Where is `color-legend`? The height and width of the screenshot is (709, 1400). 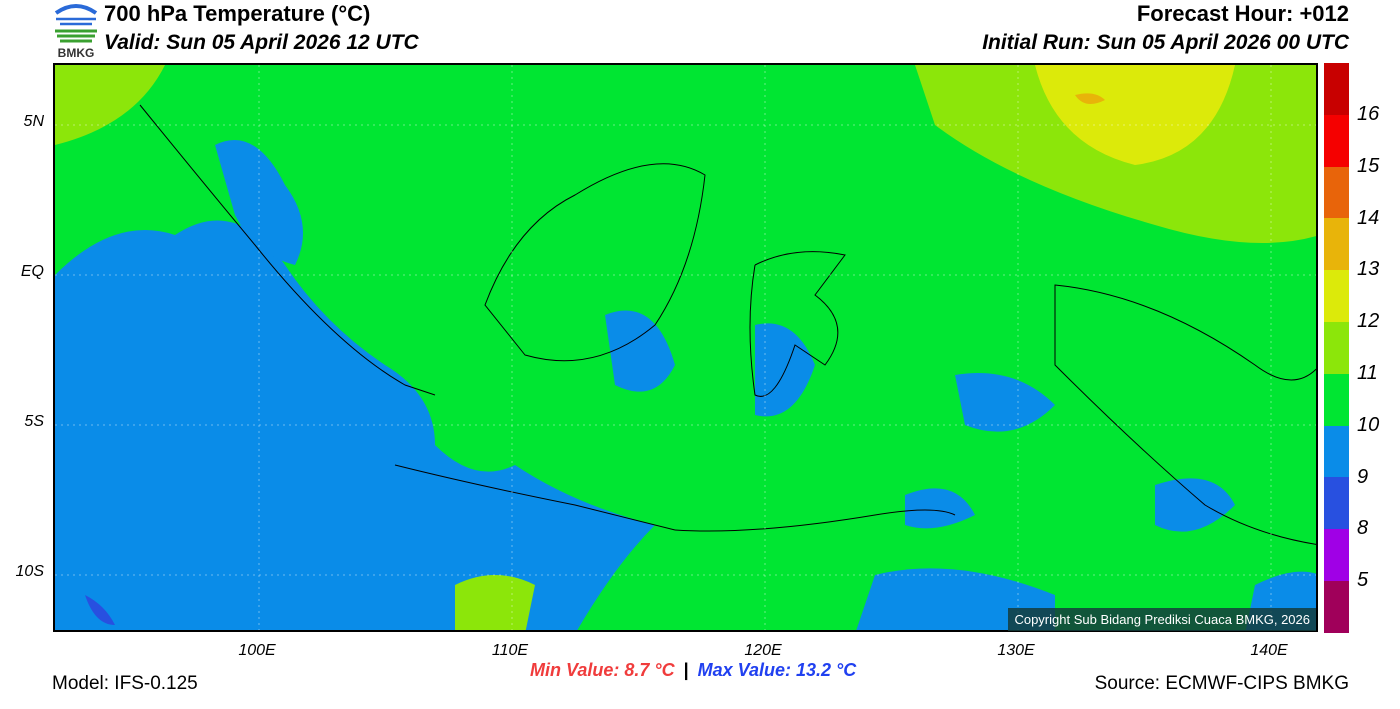
color-legend is located at coordinates (1336, 348).